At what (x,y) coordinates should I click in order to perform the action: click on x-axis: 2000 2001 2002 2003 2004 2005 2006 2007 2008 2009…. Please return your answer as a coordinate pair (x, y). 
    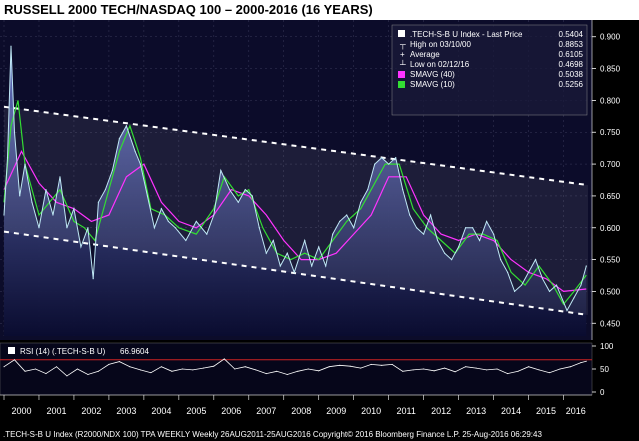
    Looking at the image, I should click on (296, 405).